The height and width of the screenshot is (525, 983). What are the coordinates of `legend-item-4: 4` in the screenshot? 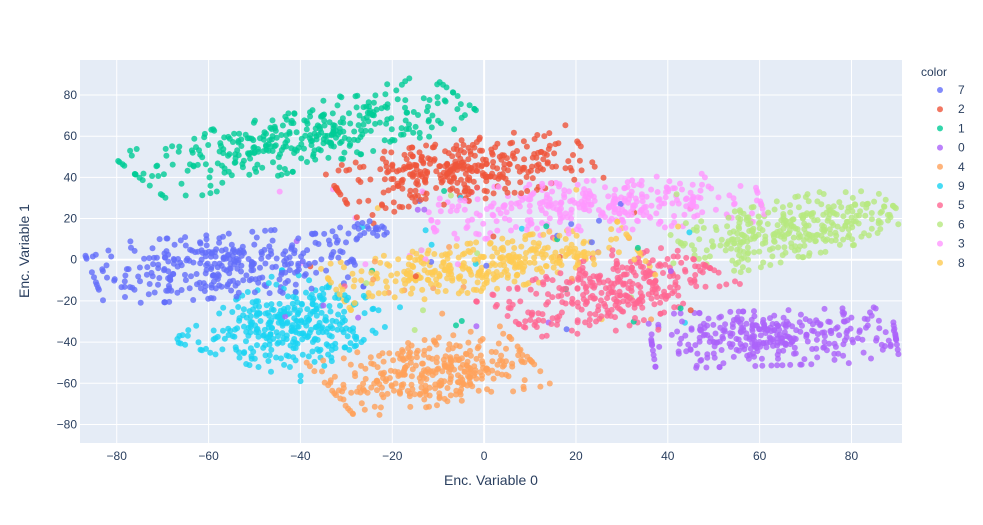 It's located at (951, 167).